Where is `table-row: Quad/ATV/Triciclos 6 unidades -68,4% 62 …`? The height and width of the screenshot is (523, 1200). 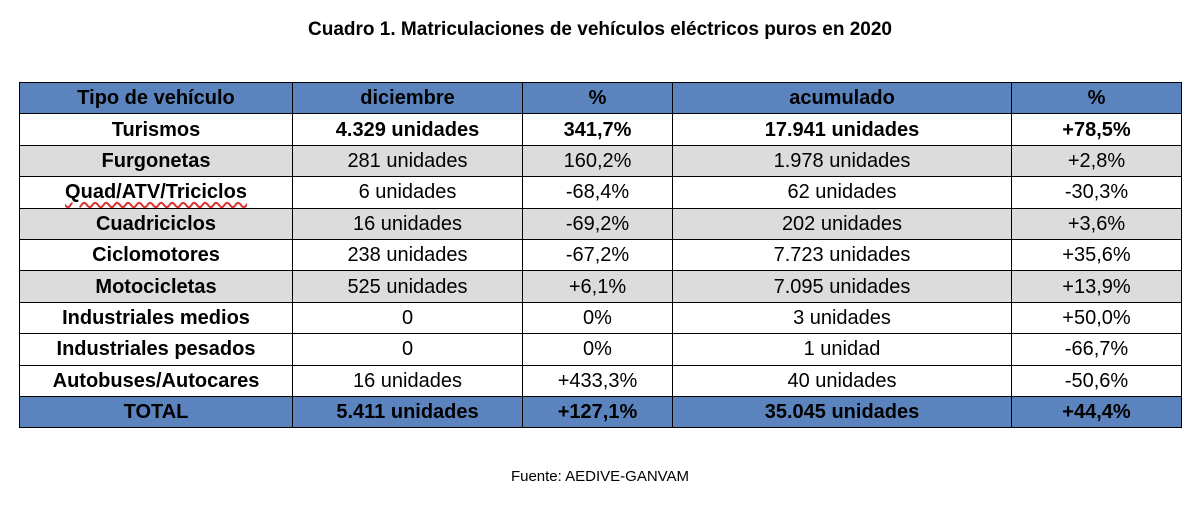
table-row: Quad/ATV/Triciclos 6 unidades -68,4% 62 … is located at coordinates (600, 192).